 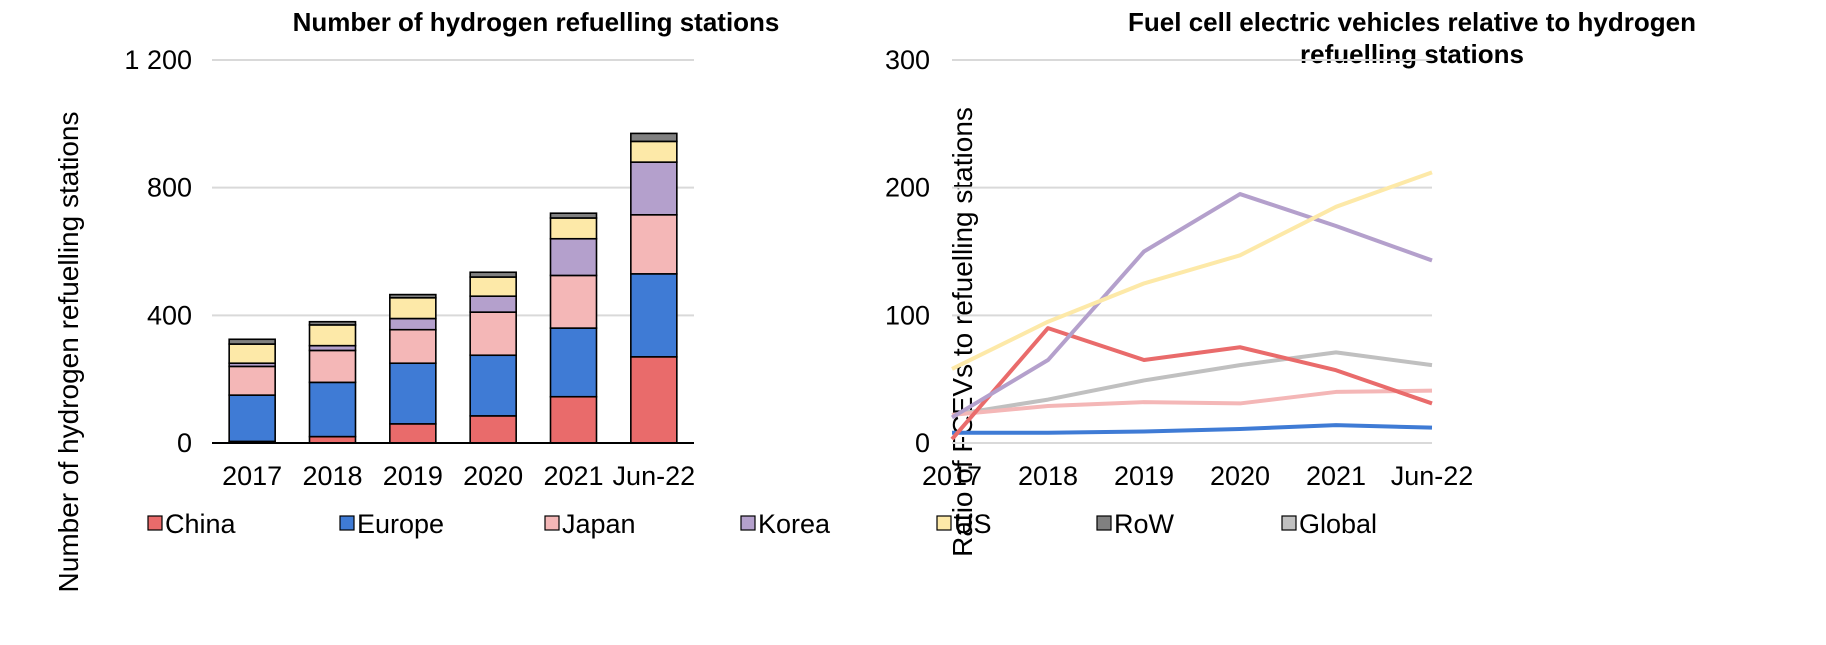 What do you see at coordinates (1289, 523) in the screenshot?
I see `legend-swatch-global` at bounding box center [1289, 523].